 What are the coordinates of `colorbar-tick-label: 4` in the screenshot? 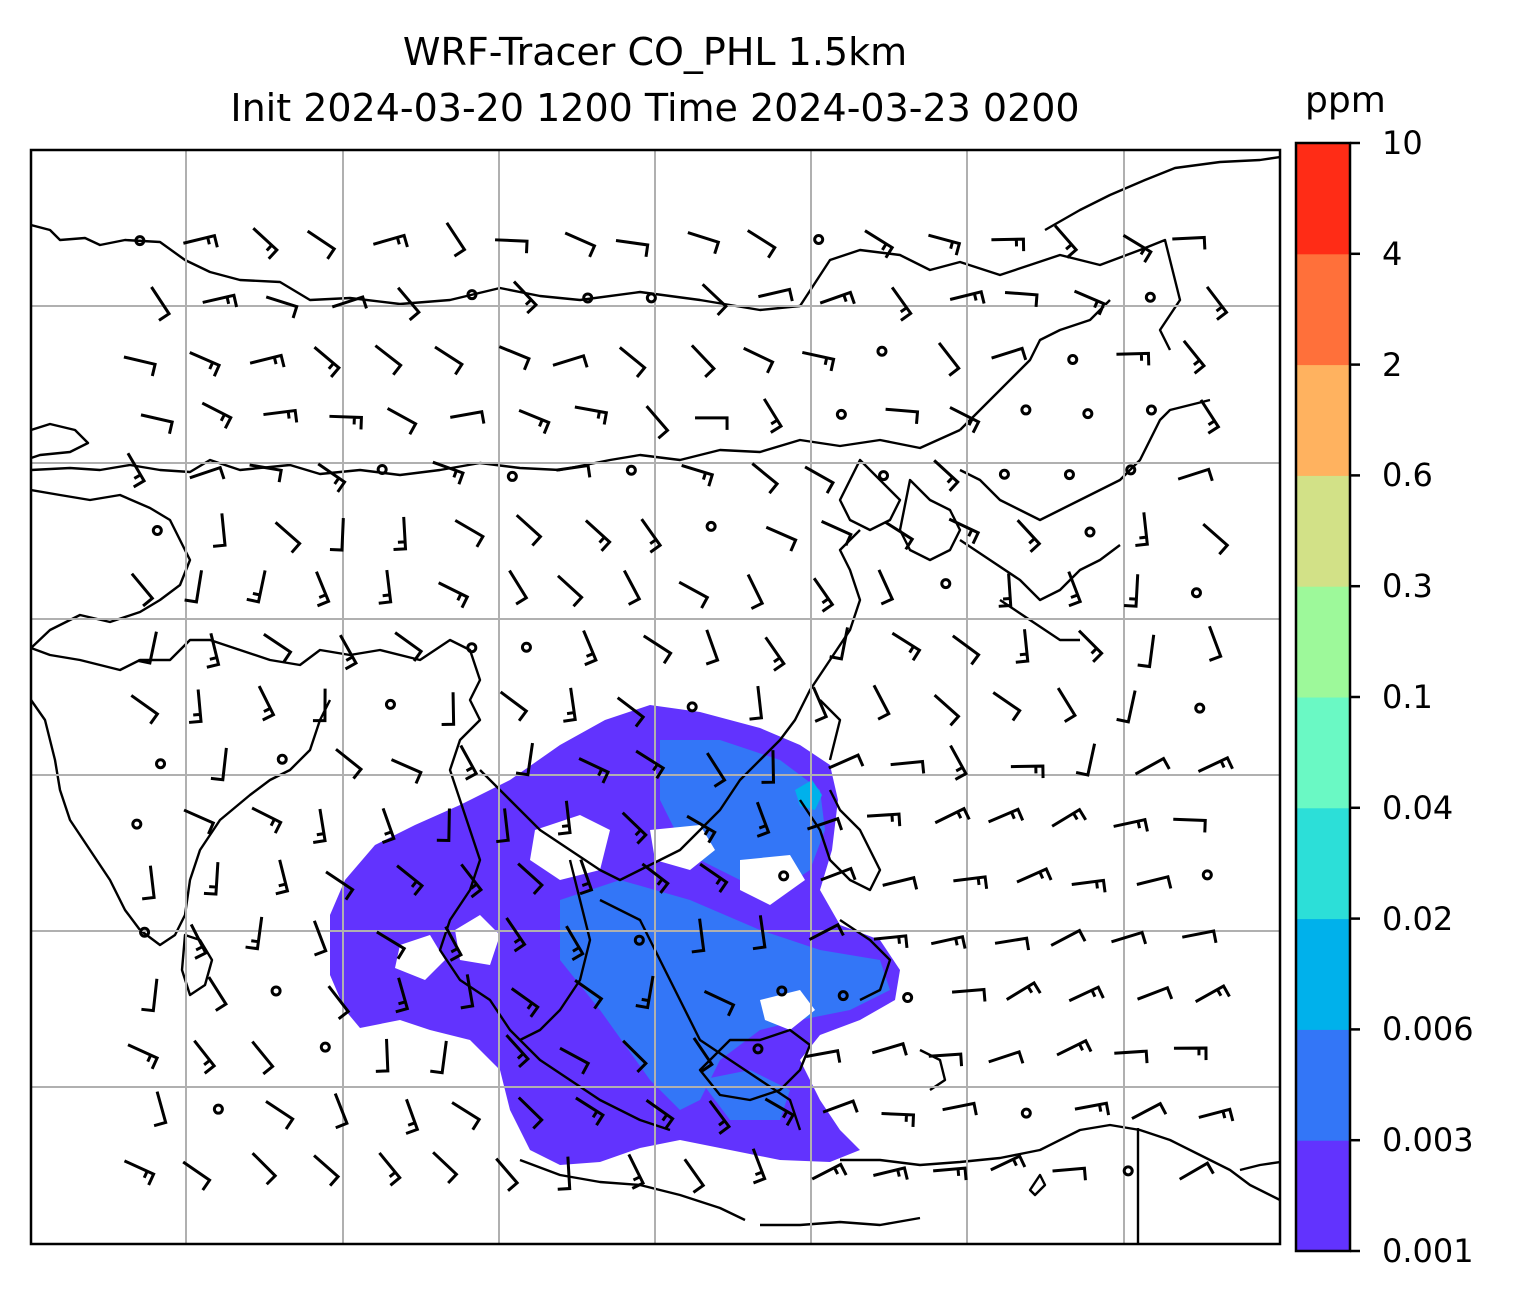 It's located at (1392, 253).